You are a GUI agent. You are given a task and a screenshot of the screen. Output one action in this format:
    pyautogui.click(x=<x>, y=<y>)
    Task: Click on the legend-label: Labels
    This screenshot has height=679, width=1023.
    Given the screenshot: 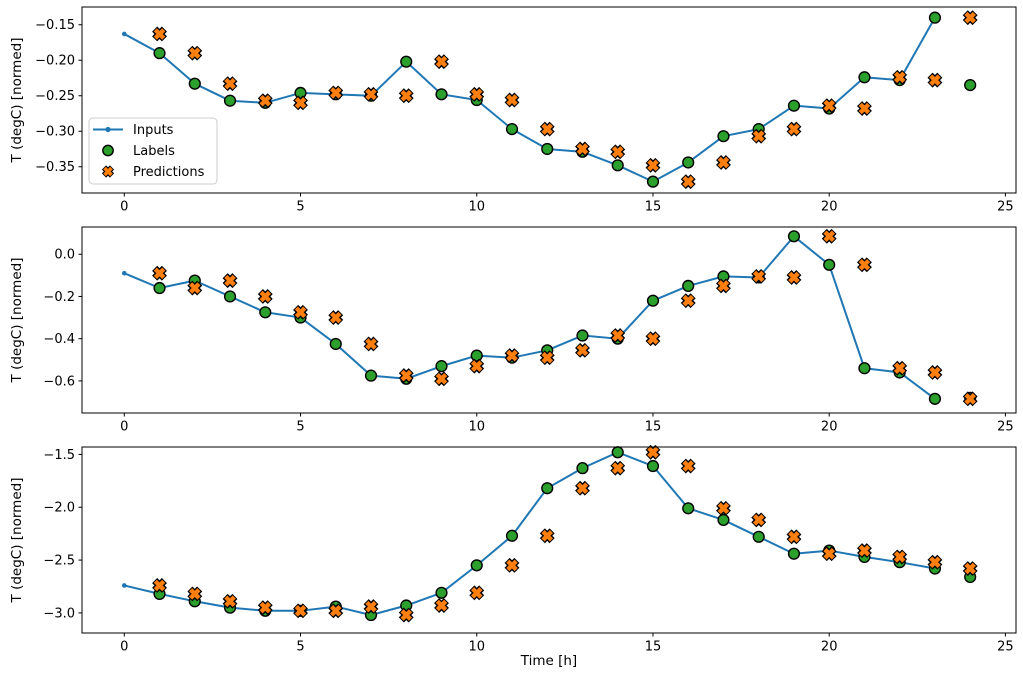 What is the action you would take?
    pyautogui.click(x=154, y=151)
    